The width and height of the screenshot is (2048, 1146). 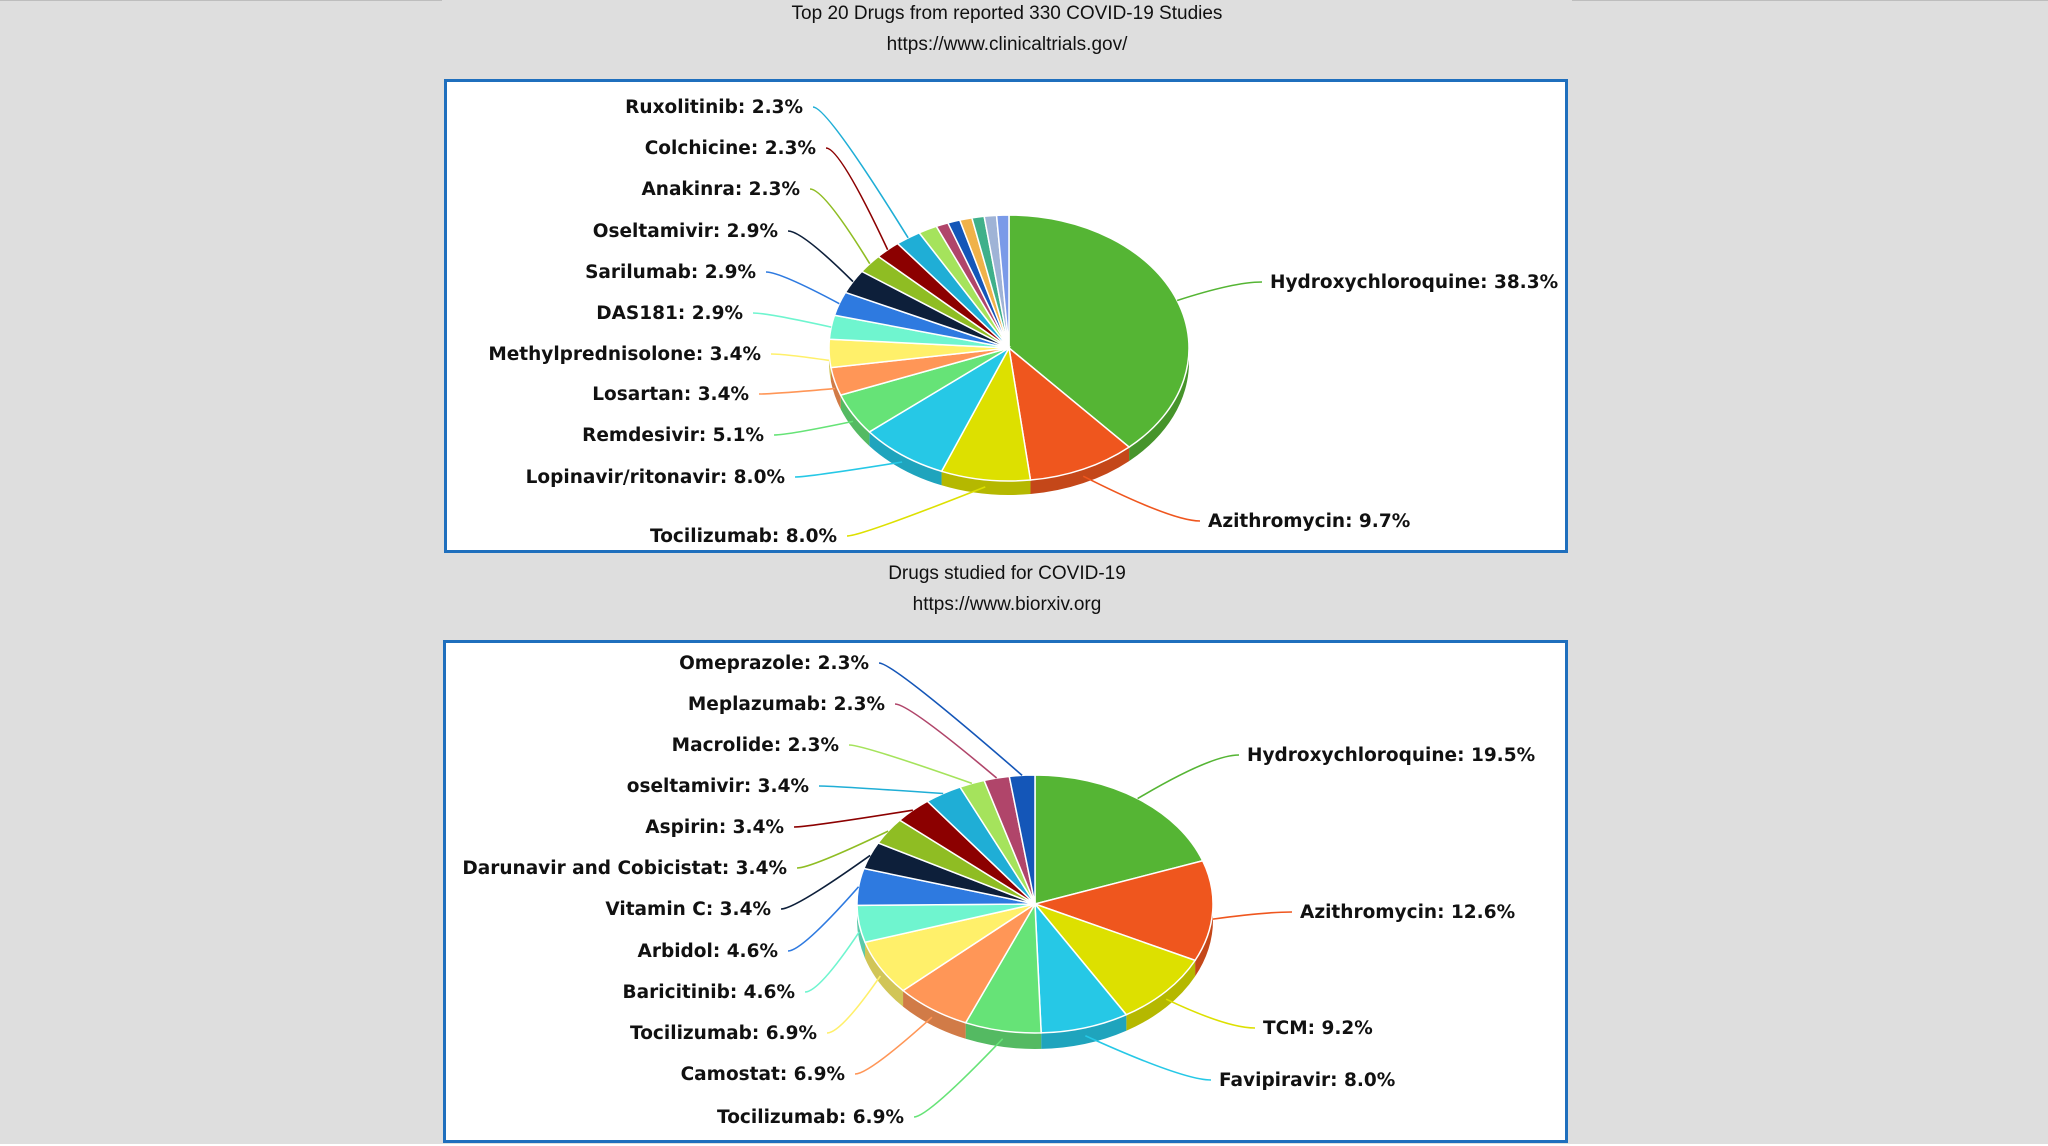 I want to click on slice-label-sarilumab-8: Sarilumab: 2.9%, so click(x=670, y=272).